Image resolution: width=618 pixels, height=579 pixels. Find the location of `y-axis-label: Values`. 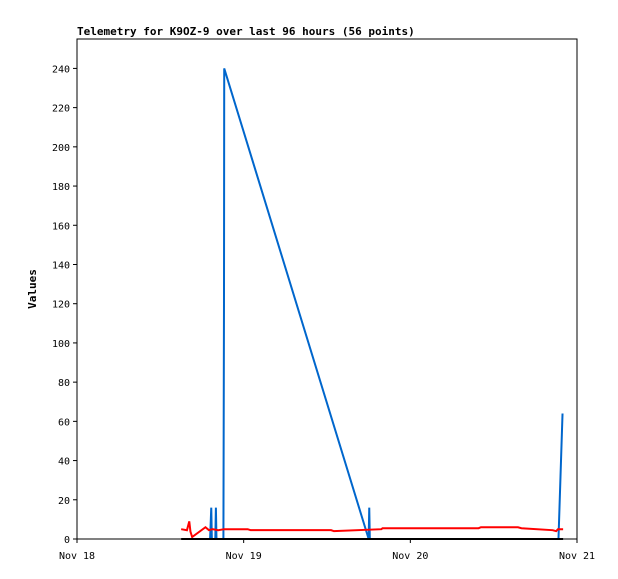

y-axis-label: Values is located at coordinates (32, 289).